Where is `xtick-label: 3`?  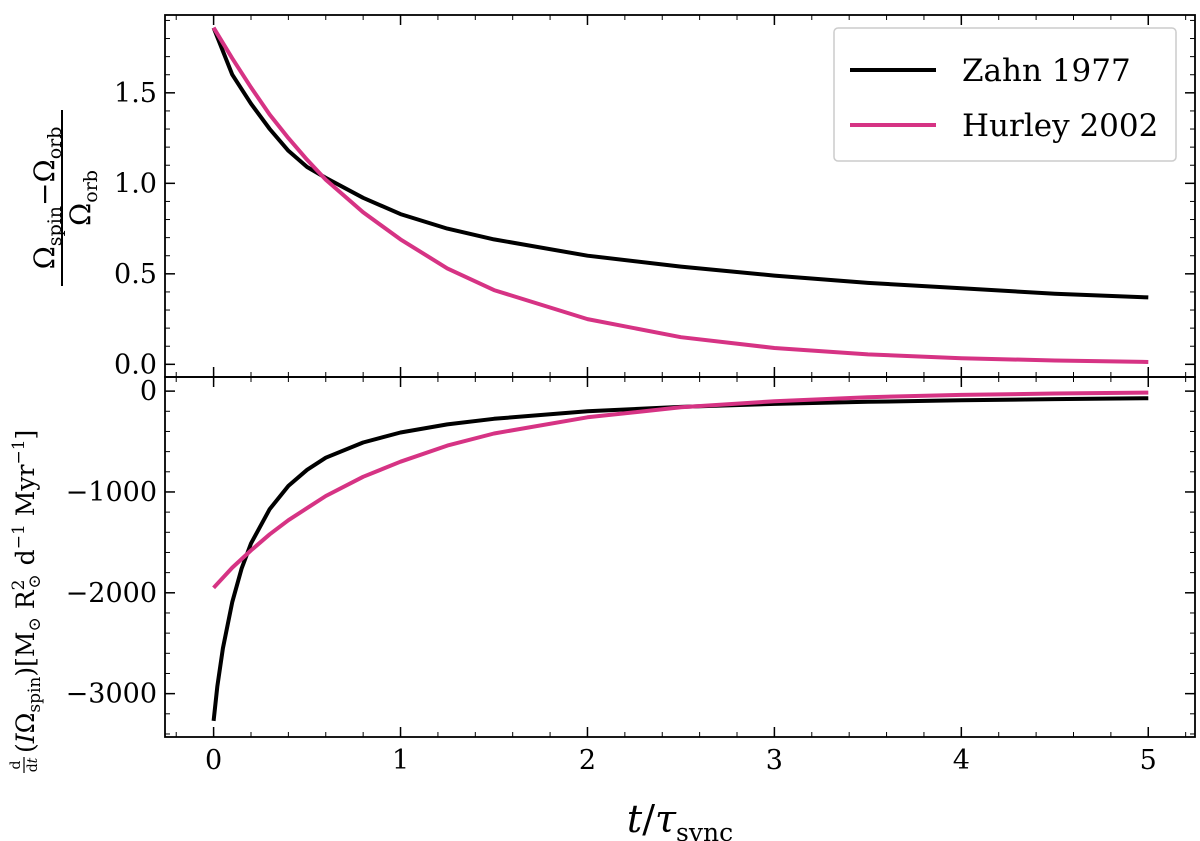 xtick-label: 3 is located at coordinates (774, 760).